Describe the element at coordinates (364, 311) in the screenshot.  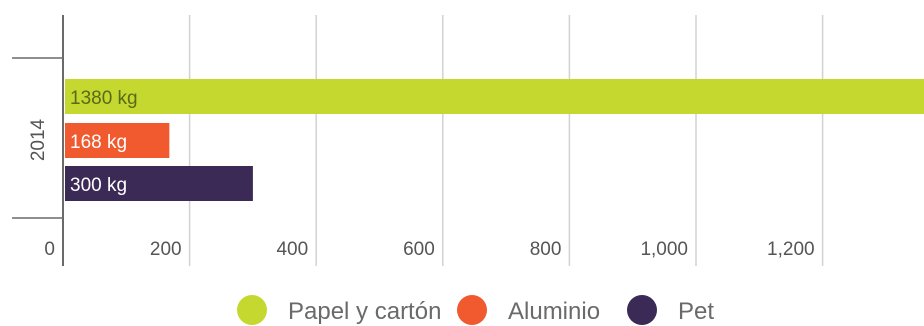
I see `legend-label: Papel y cartón` at that location.